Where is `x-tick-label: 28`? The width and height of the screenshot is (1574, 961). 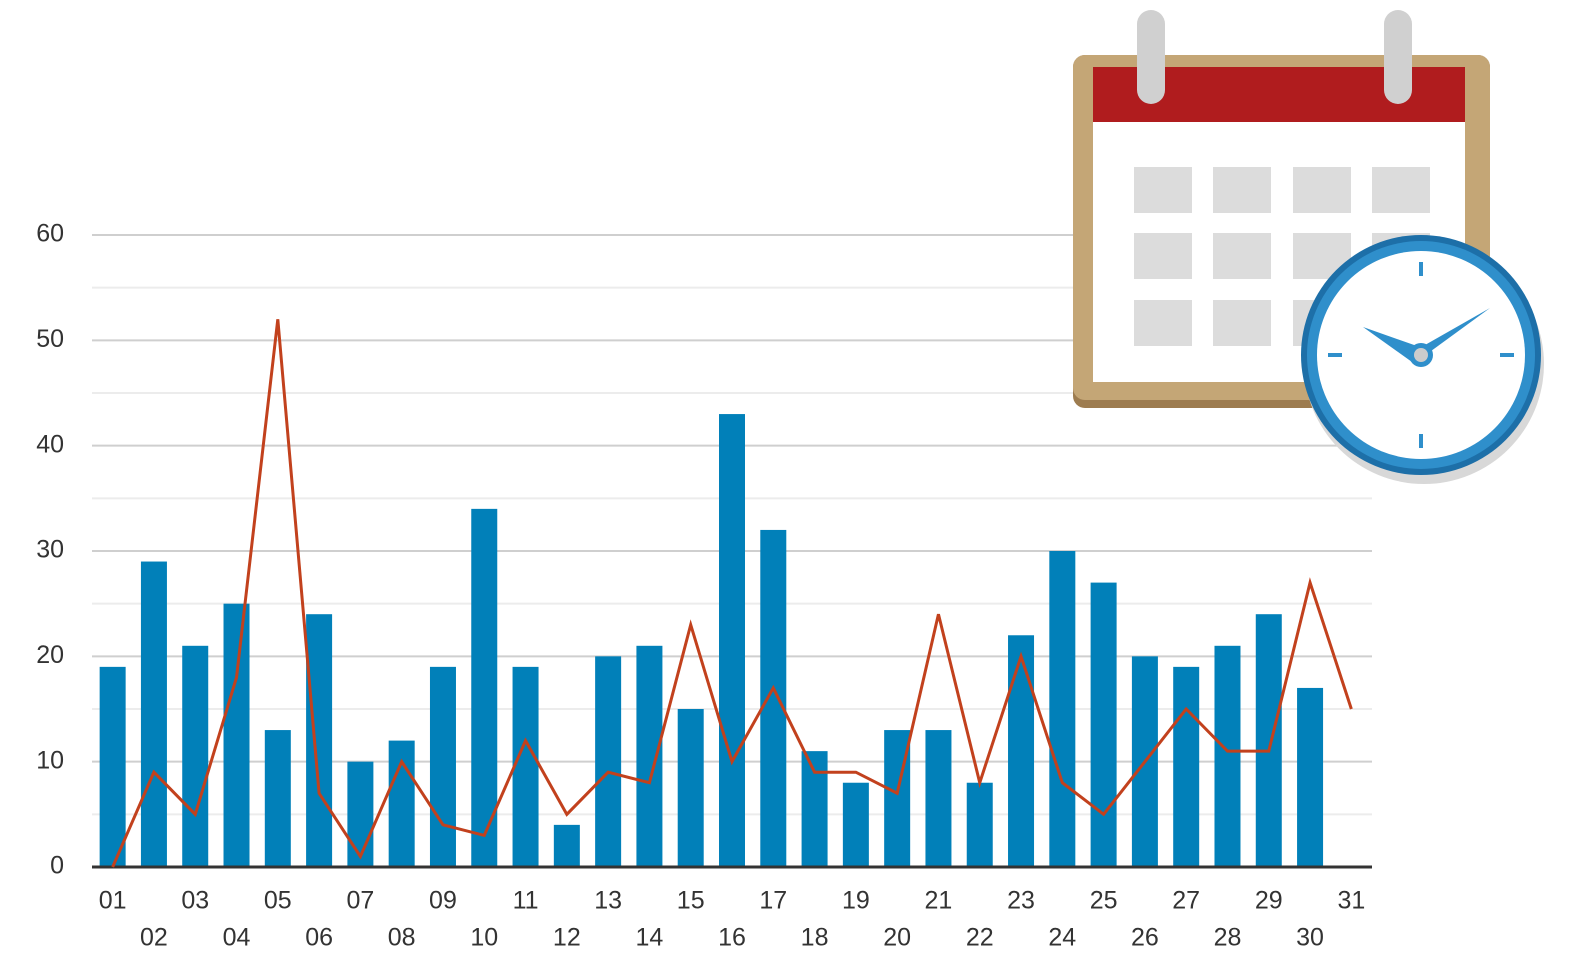 x-tick-label: 28 is located at coordinates (1228, 938).